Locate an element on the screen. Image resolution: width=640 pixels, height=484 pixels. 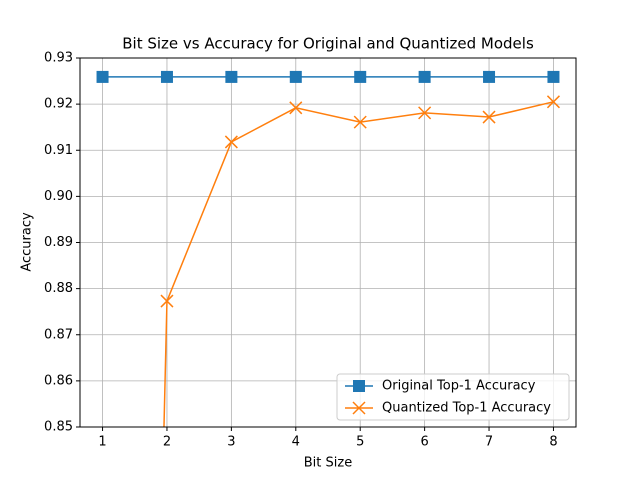
y-tick-label: 0.87 is located at coordinates (58, 334).